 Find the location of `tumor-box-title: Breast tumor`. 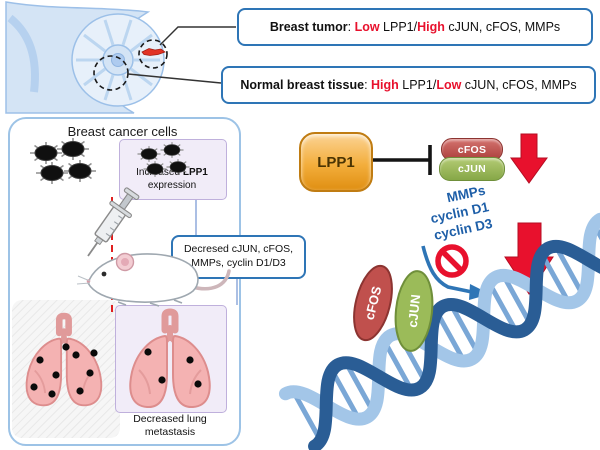

tumor-box-title: Breast tumor is located at coordinates (308, 27).